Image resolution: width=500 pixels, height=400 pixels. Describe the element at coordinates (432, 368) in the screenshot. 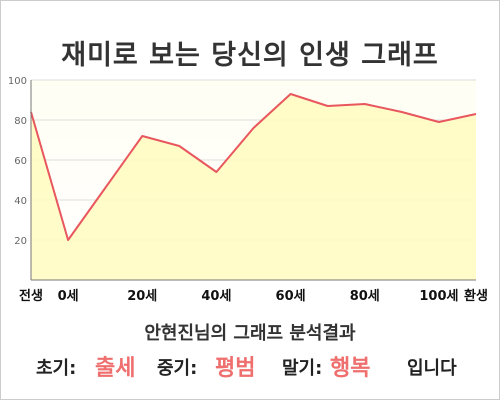

I see `result-suffix: 입니다` at that location.